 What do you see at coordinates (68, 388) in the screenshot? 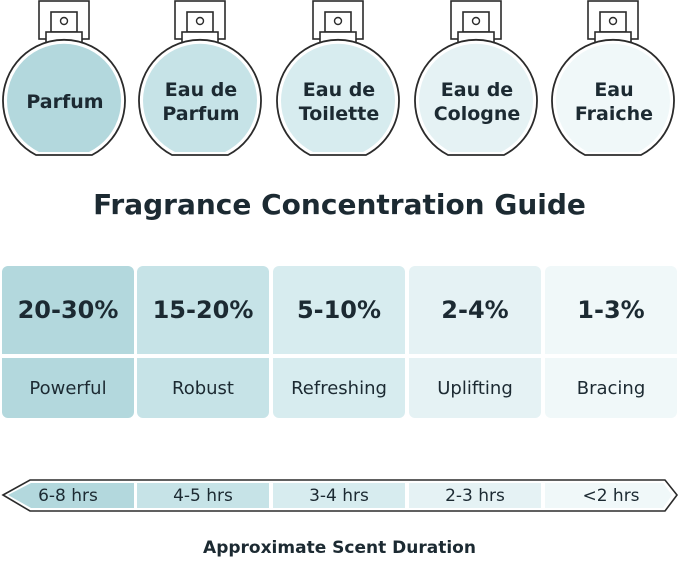
I see `descriptor-cell: Powerful` at bounding box center [68, 388].